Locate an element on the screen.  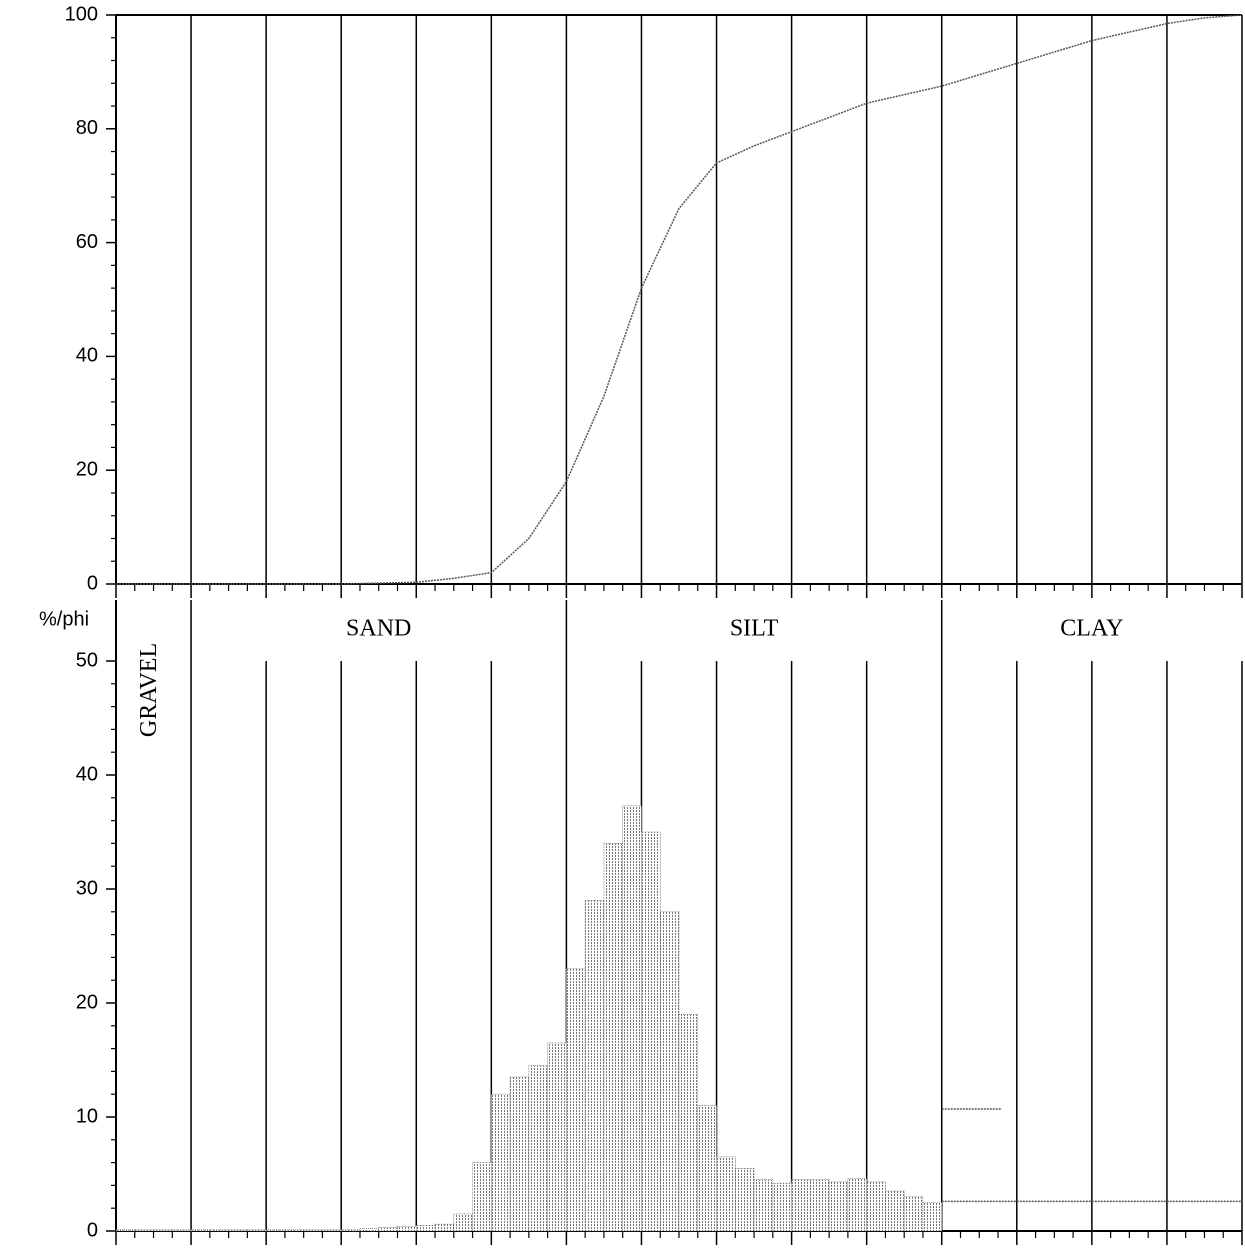
y-tick-label: 80 is located at coordinates (87, 128).